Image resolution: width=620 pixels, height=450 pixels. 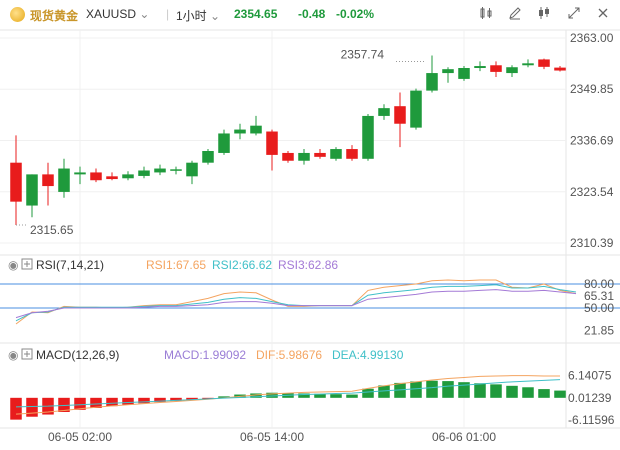 What do you see at coordinates (198, 15) in the screenshot?
I see `timeframe-selector: 1小时 ⌄` at bounding box center [198, 15].